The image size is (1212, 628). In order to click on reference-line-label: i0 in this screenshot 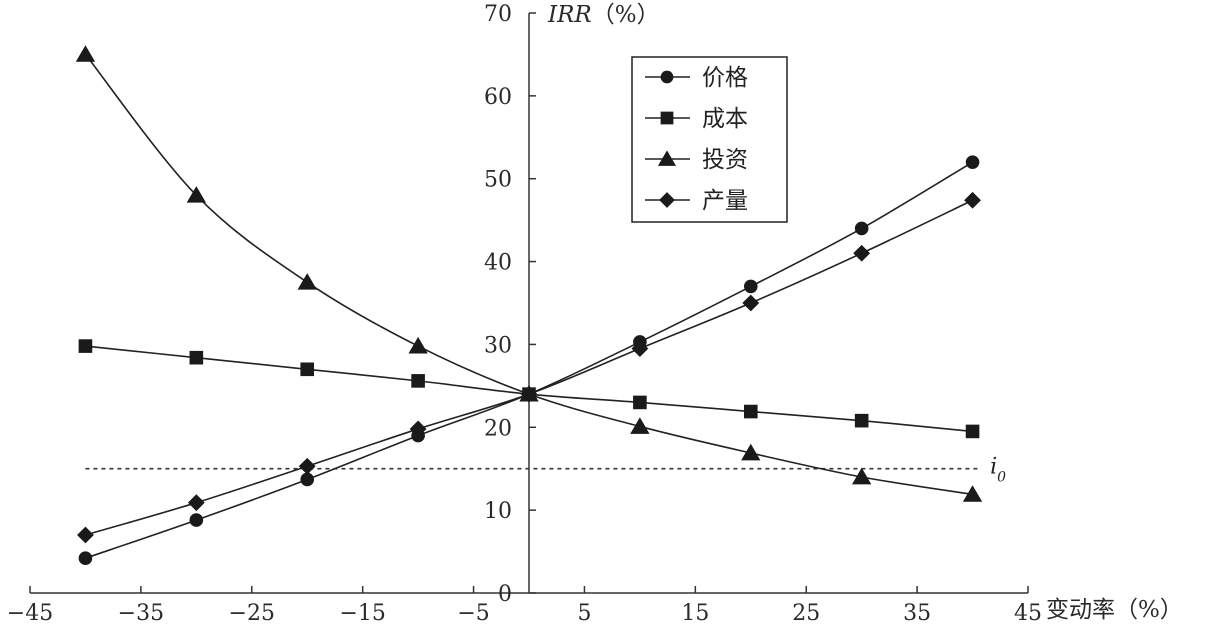, I will do `click(998, 470)`.